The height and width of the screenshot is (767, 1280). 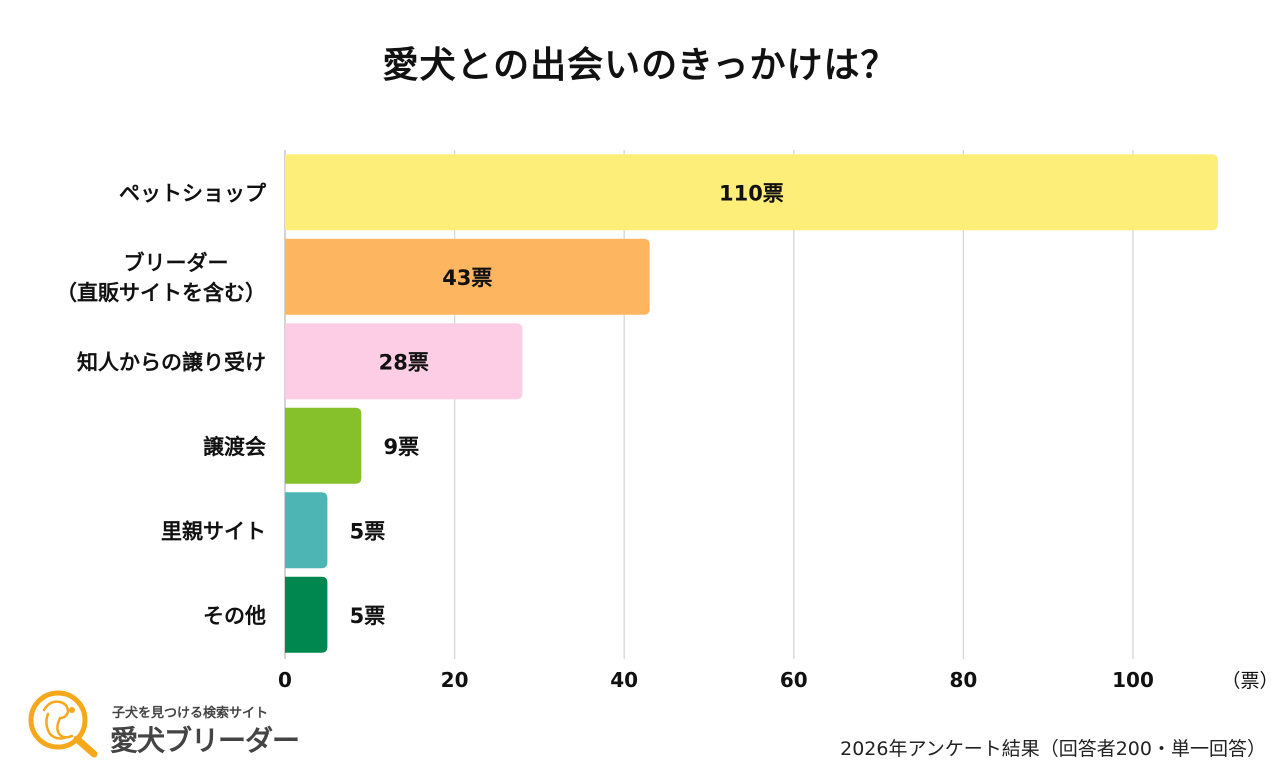 I want to click on x-tick-label: 20, so click(x=455, y=680).